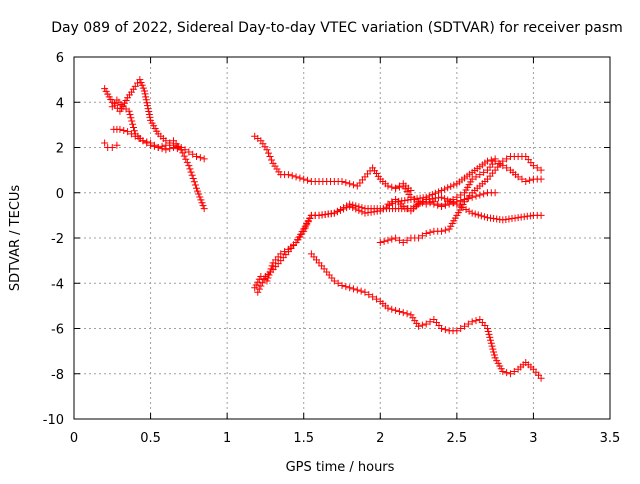 The height and width of the screenshot is (484, 640). Describe the element at coordinates (610, 438) in the screenshot. I see `x-tick-label: 3.5` at that location.